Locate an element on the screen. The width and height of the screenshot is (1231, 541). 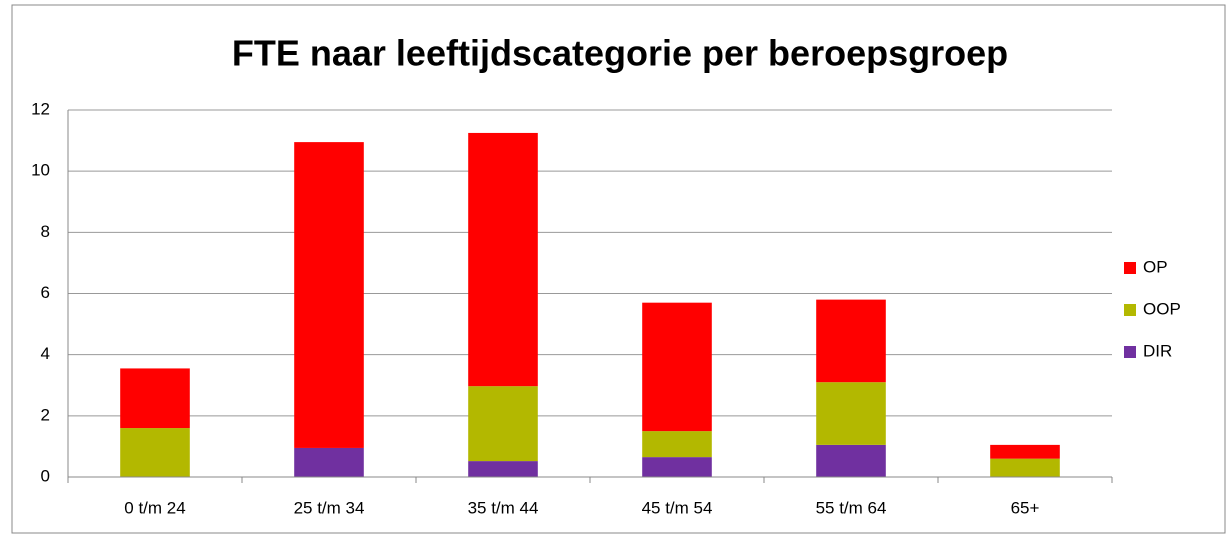
y-tick-label: 12 is located at coordinates (40, 108).